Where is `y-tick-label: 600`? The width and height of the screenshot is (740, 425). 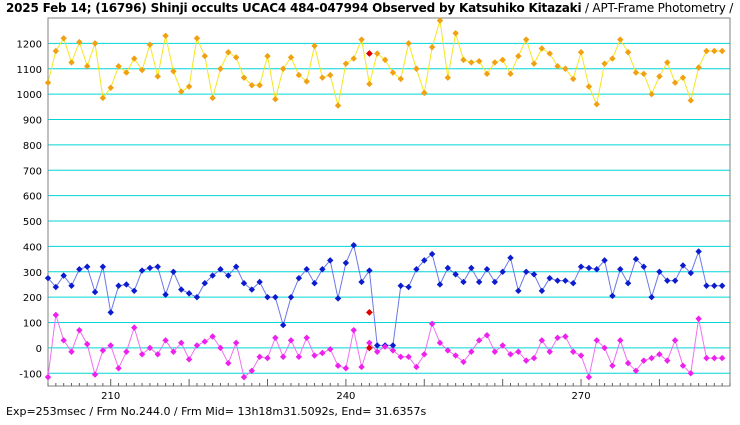
y-tick-label: 600 is located at coordinates (32, 197).